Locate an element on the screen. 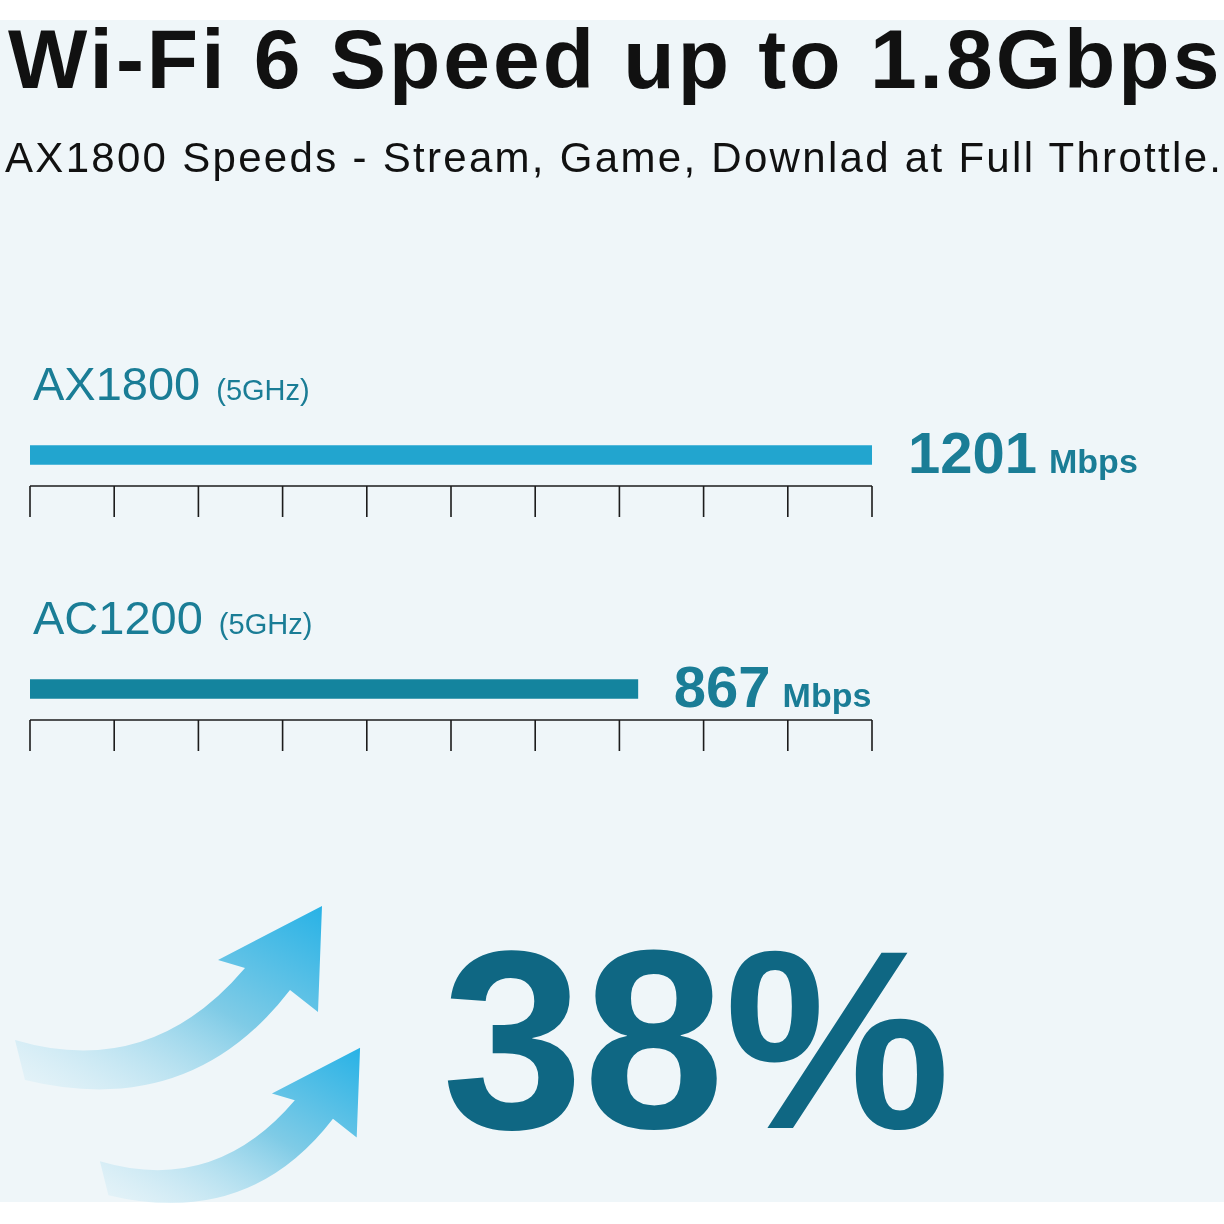  y-tick-label: AX1800 (5GHz) is located at coordinates (171, 383).